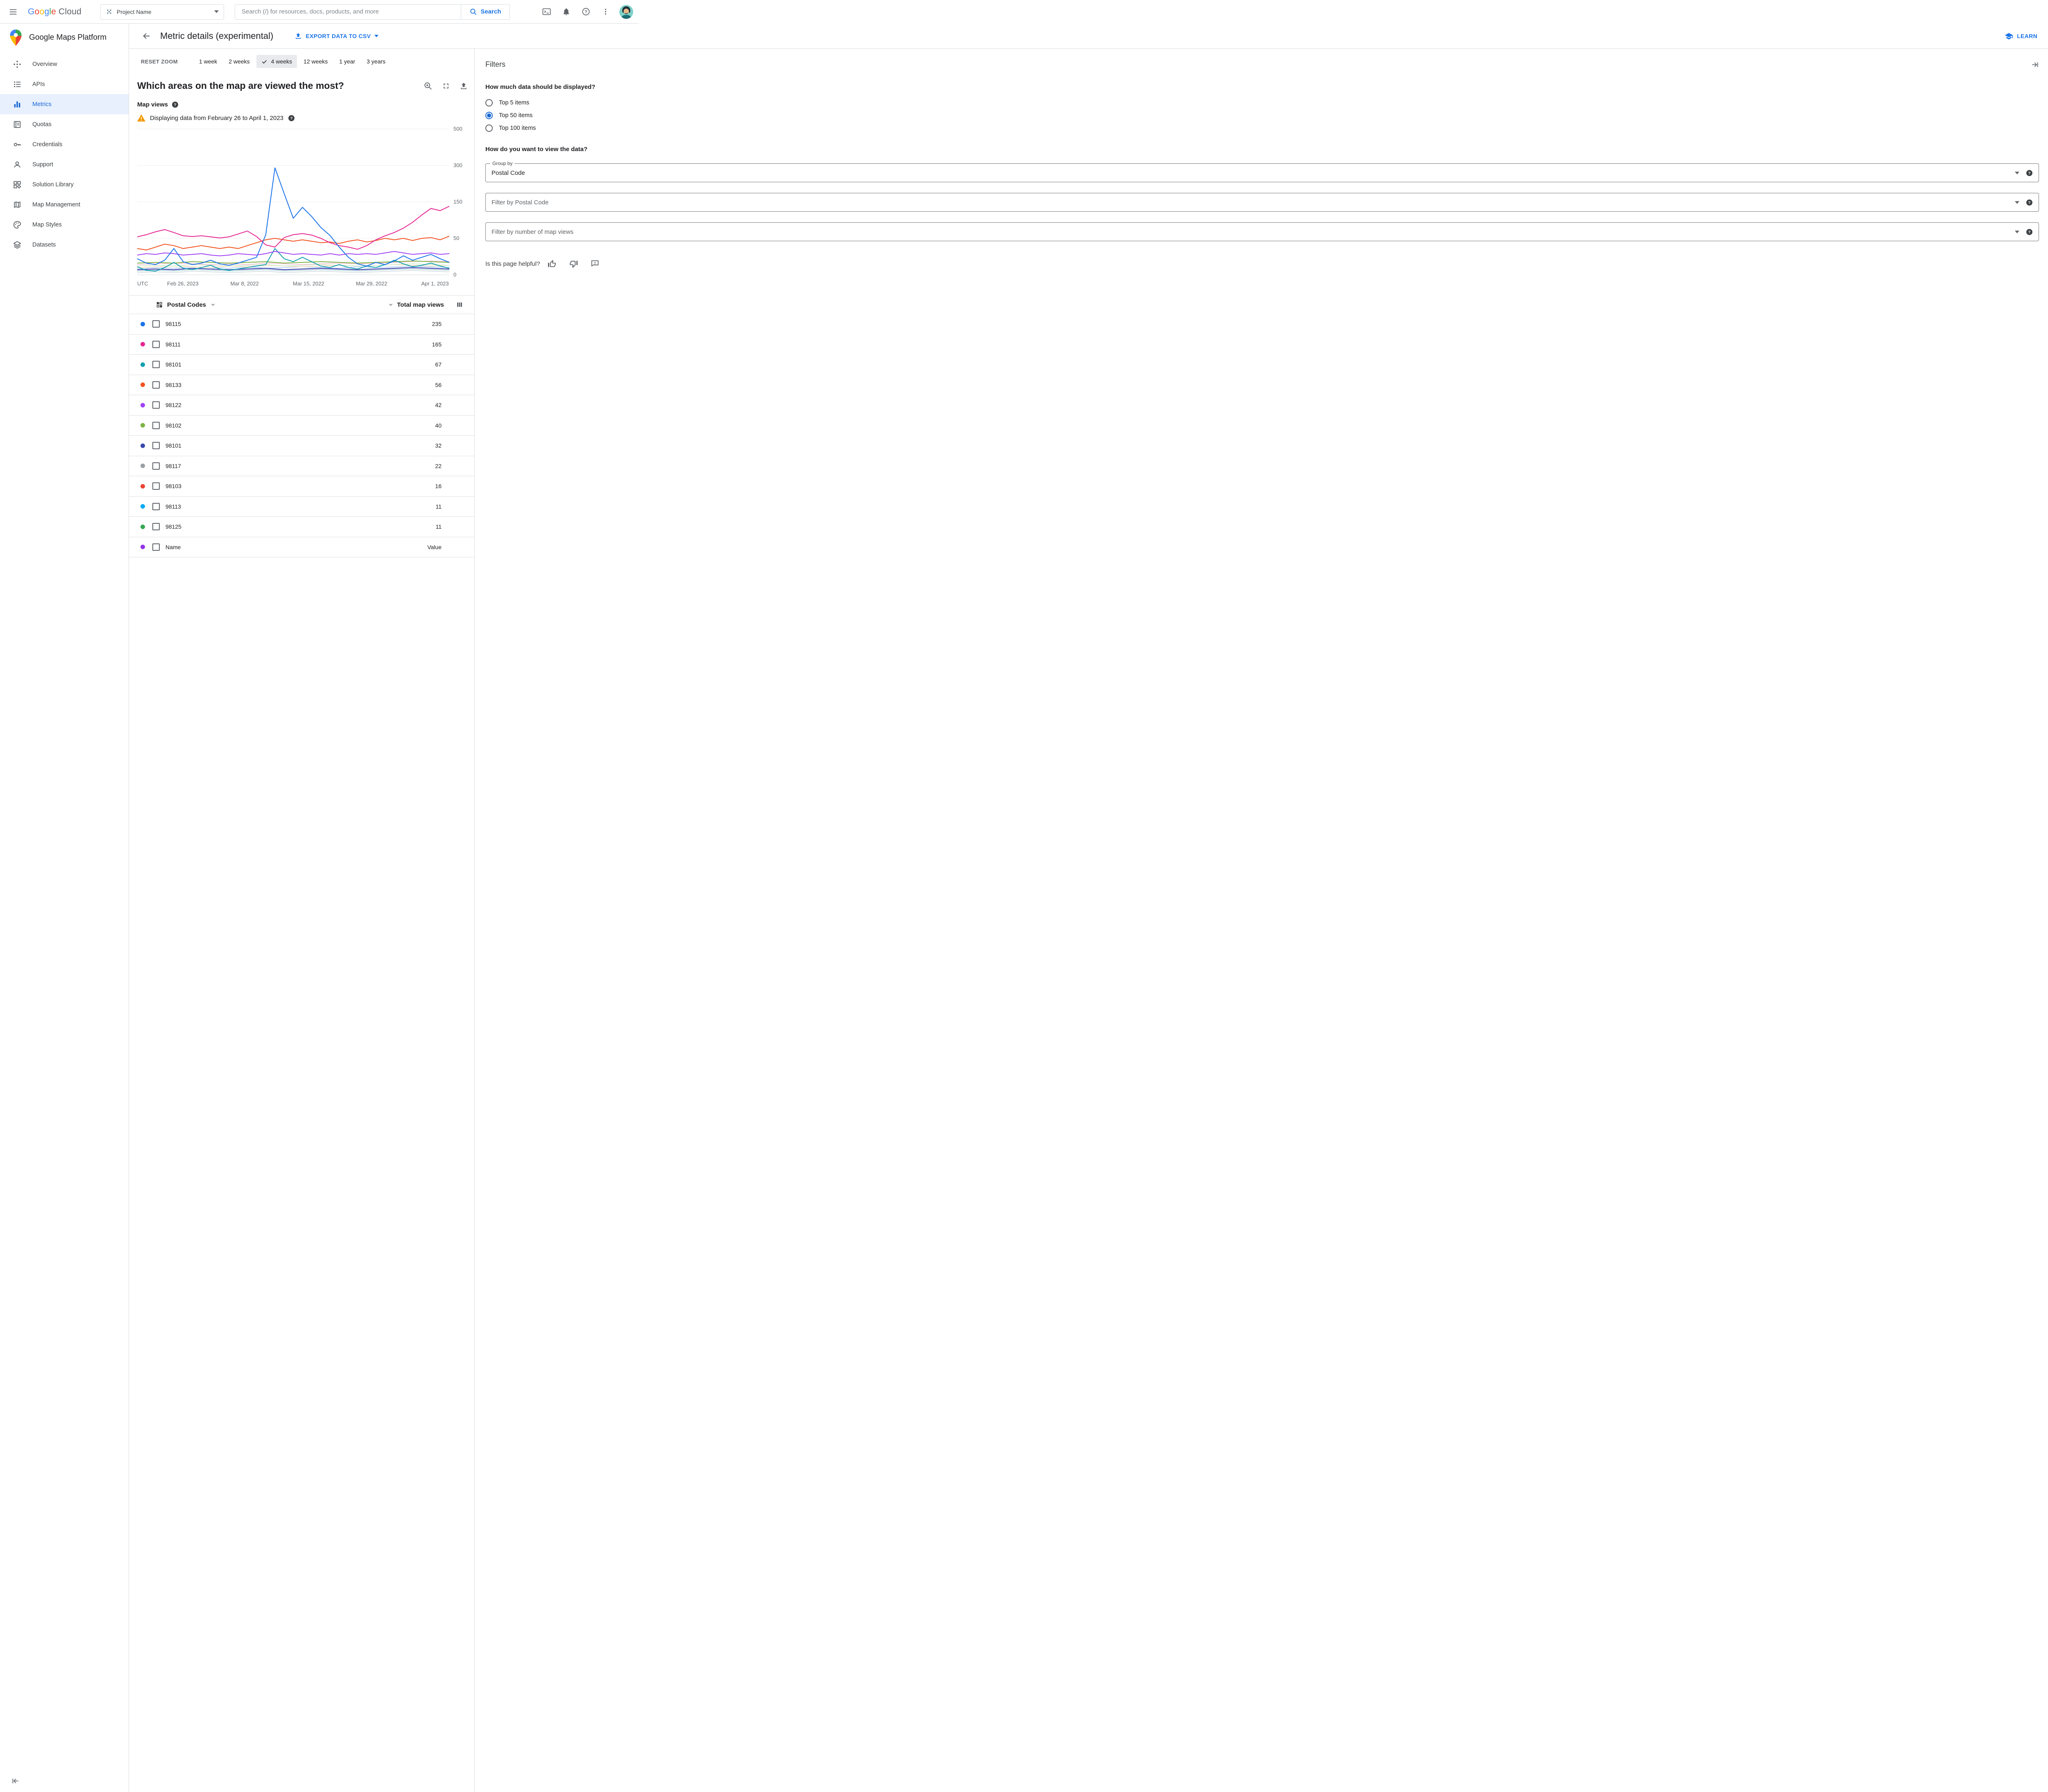 Image resolution: width=2048 pixels, height=1792 pixels. Describe the element at coordinates (173, 384) in the screenshot. I see `postal-code-cell: 98133` at that location.